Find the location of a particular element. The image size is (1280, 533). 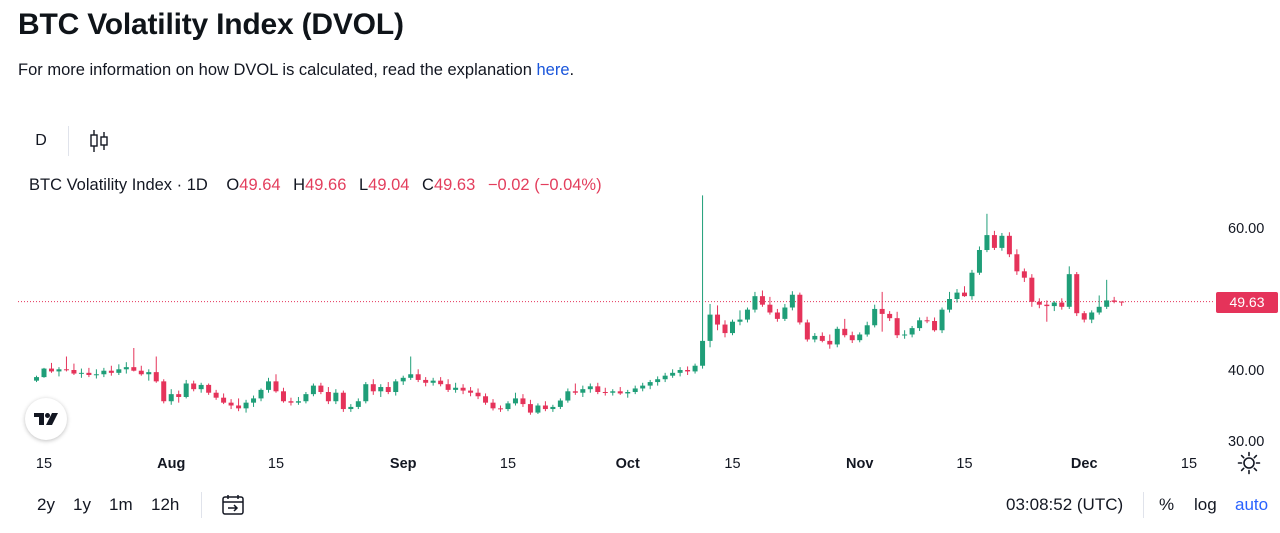

tradingview-logo is located at coordinates (46, 419).